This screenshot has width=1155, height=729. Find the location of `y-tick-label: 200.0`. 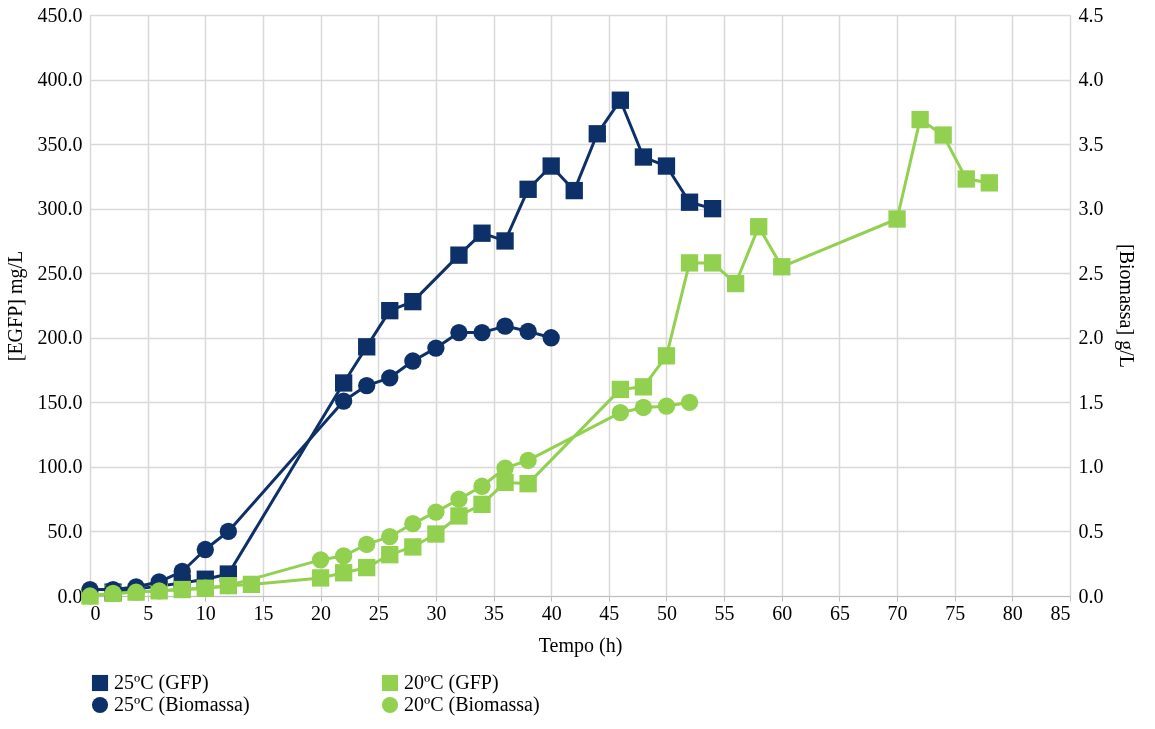

y-tick-label: 200.0 is located at coordinates (60, 337).